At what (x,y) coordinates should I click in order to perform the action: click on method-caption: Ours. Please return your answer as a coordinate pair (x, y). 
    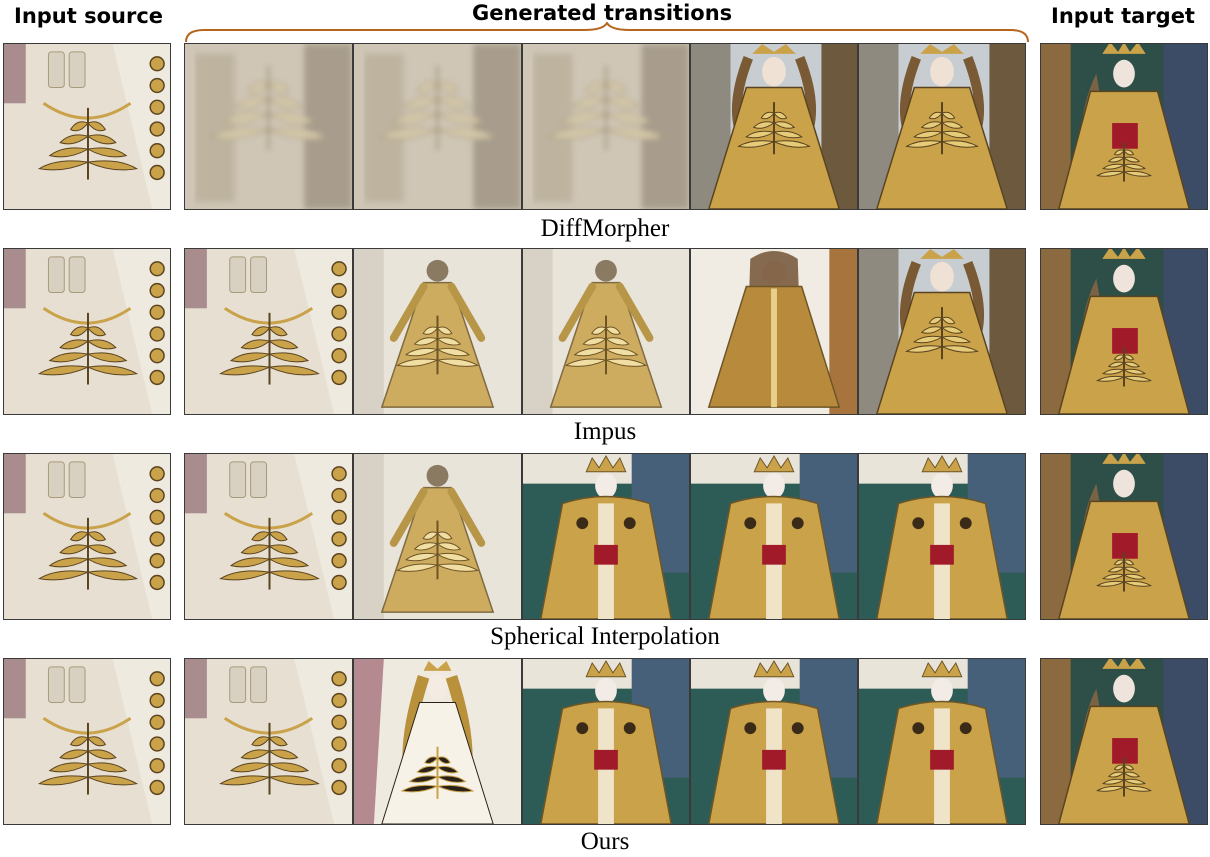
    Looking at the image, I should click on (605, 841).